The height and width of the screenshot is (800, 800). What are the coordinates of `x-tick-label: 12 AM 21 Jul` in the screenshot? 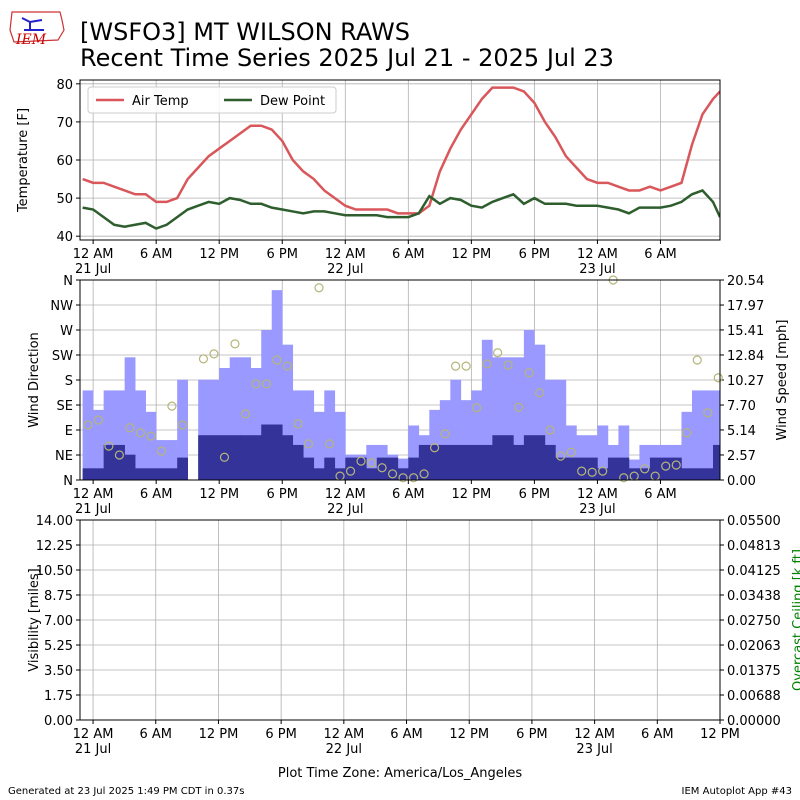 It's located at (93, 742).